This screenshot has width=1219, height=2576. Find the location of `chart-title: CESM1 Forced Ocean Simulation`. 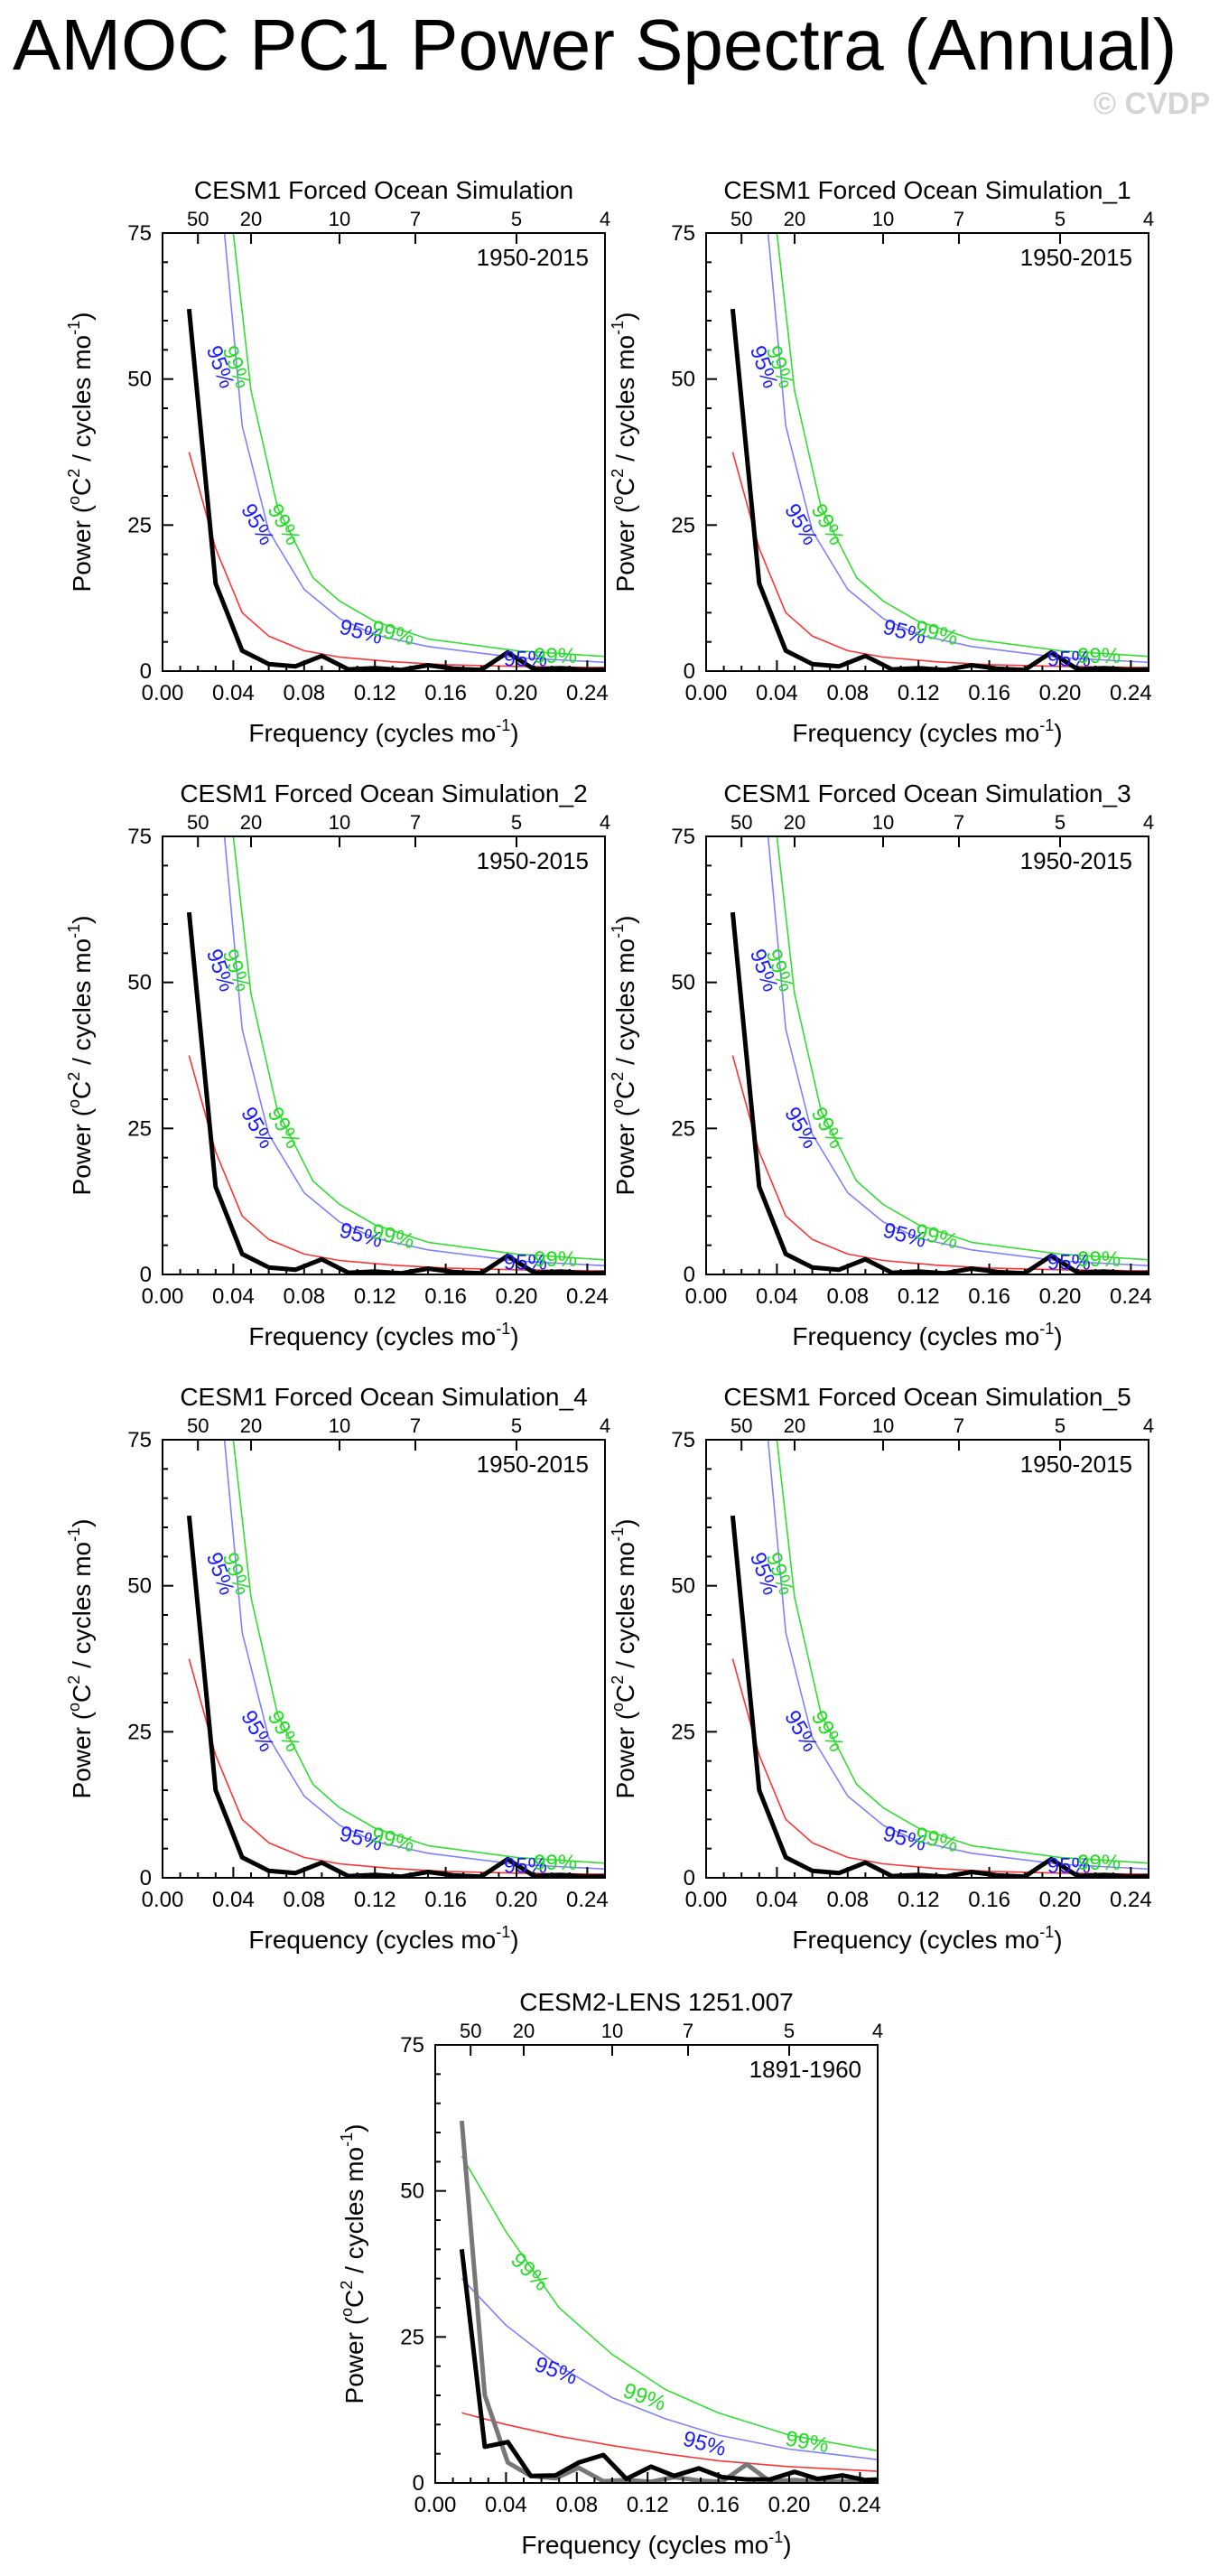

chart-title: CESM1 Forced Ocean Simulation is located at coordinates (383, 190).